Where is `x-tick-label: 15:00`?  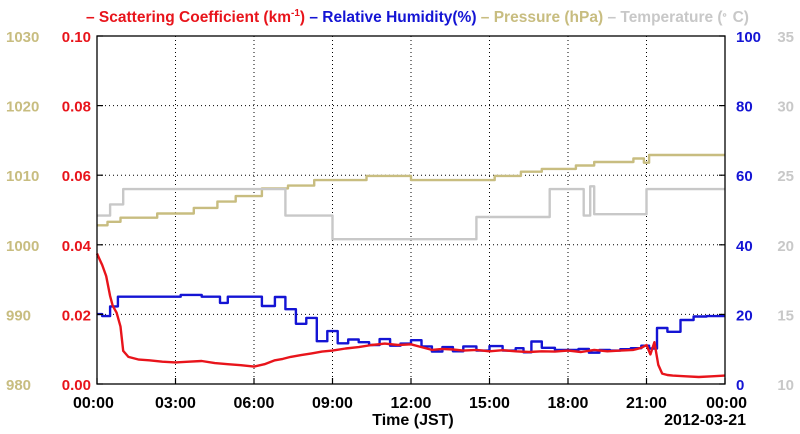
x-tick-label: 15:00 is located at coordinates (489, 403).